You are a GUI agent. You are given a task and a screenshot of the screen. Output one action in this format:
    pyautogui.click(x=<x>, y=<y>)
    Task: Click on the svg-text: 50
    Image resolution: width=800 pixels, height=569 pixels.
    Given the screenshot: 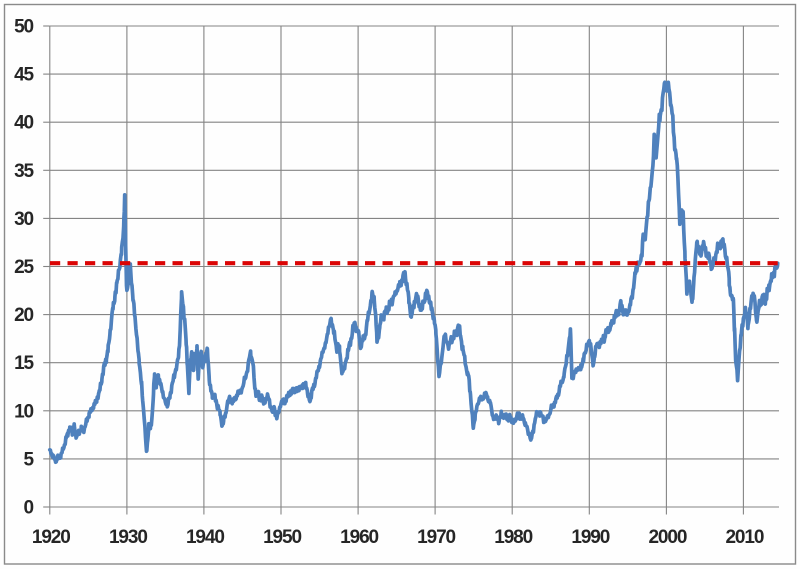 What is the action you would take?
    pyautogui.click(x=23, y=27)
    